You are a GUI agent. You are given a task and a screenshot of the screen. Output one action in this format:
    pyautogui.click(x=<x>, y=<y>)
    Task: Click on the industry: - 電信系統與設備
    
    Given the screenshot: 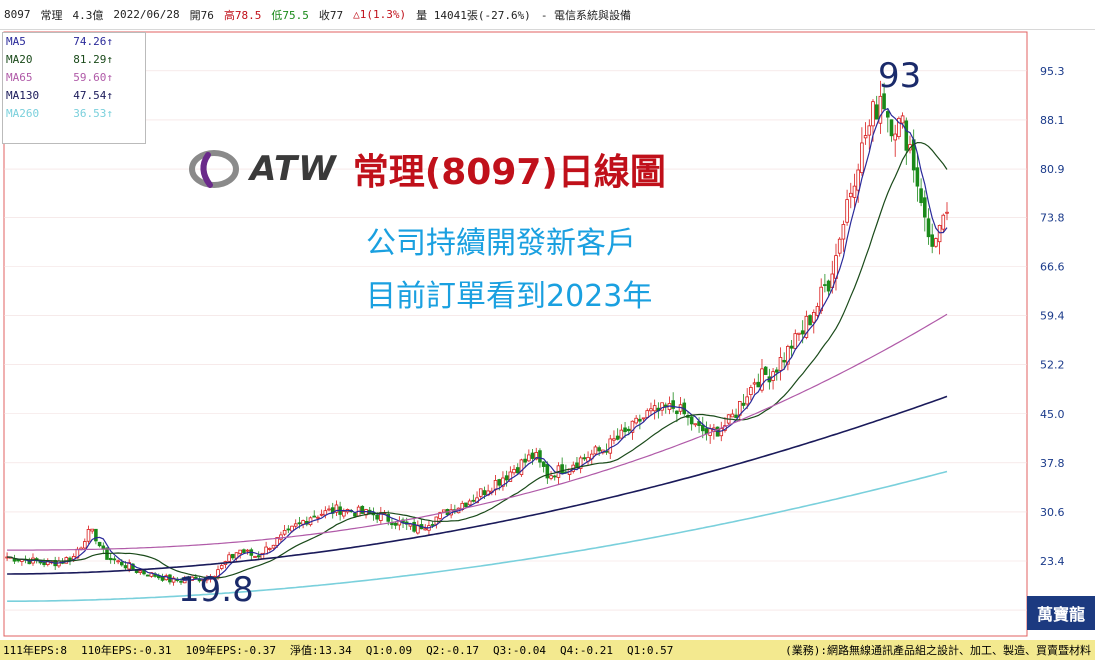 What is the action you would take?
    pyautogui.click(x=586, y=15)
    